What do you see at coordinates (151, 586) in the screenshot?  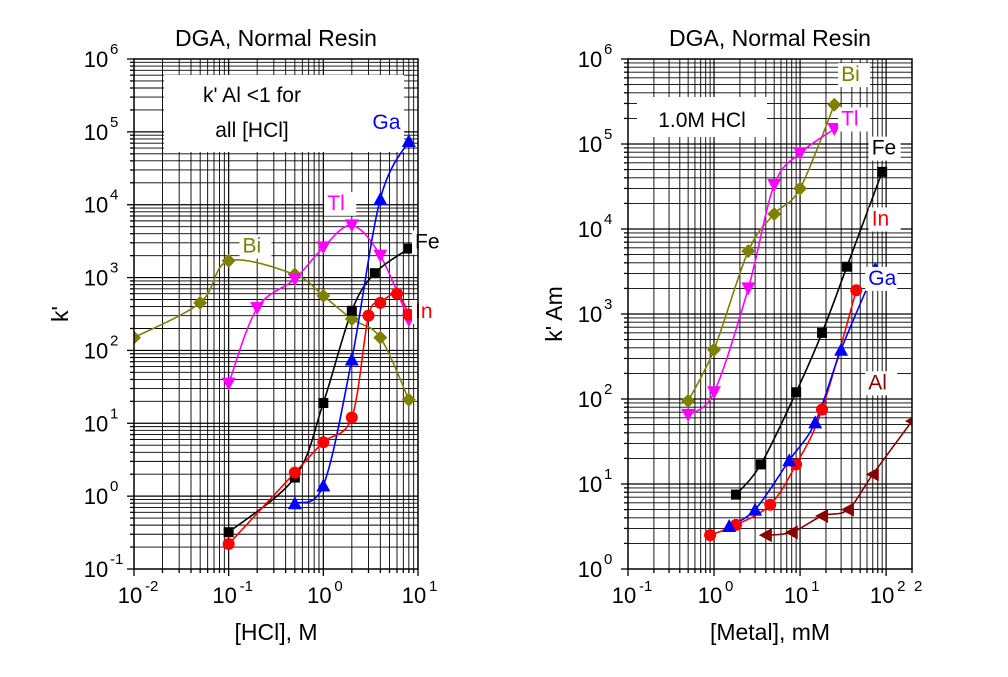 I see `x-tick-label-exponent: -2` at bounding box center [151, 586].